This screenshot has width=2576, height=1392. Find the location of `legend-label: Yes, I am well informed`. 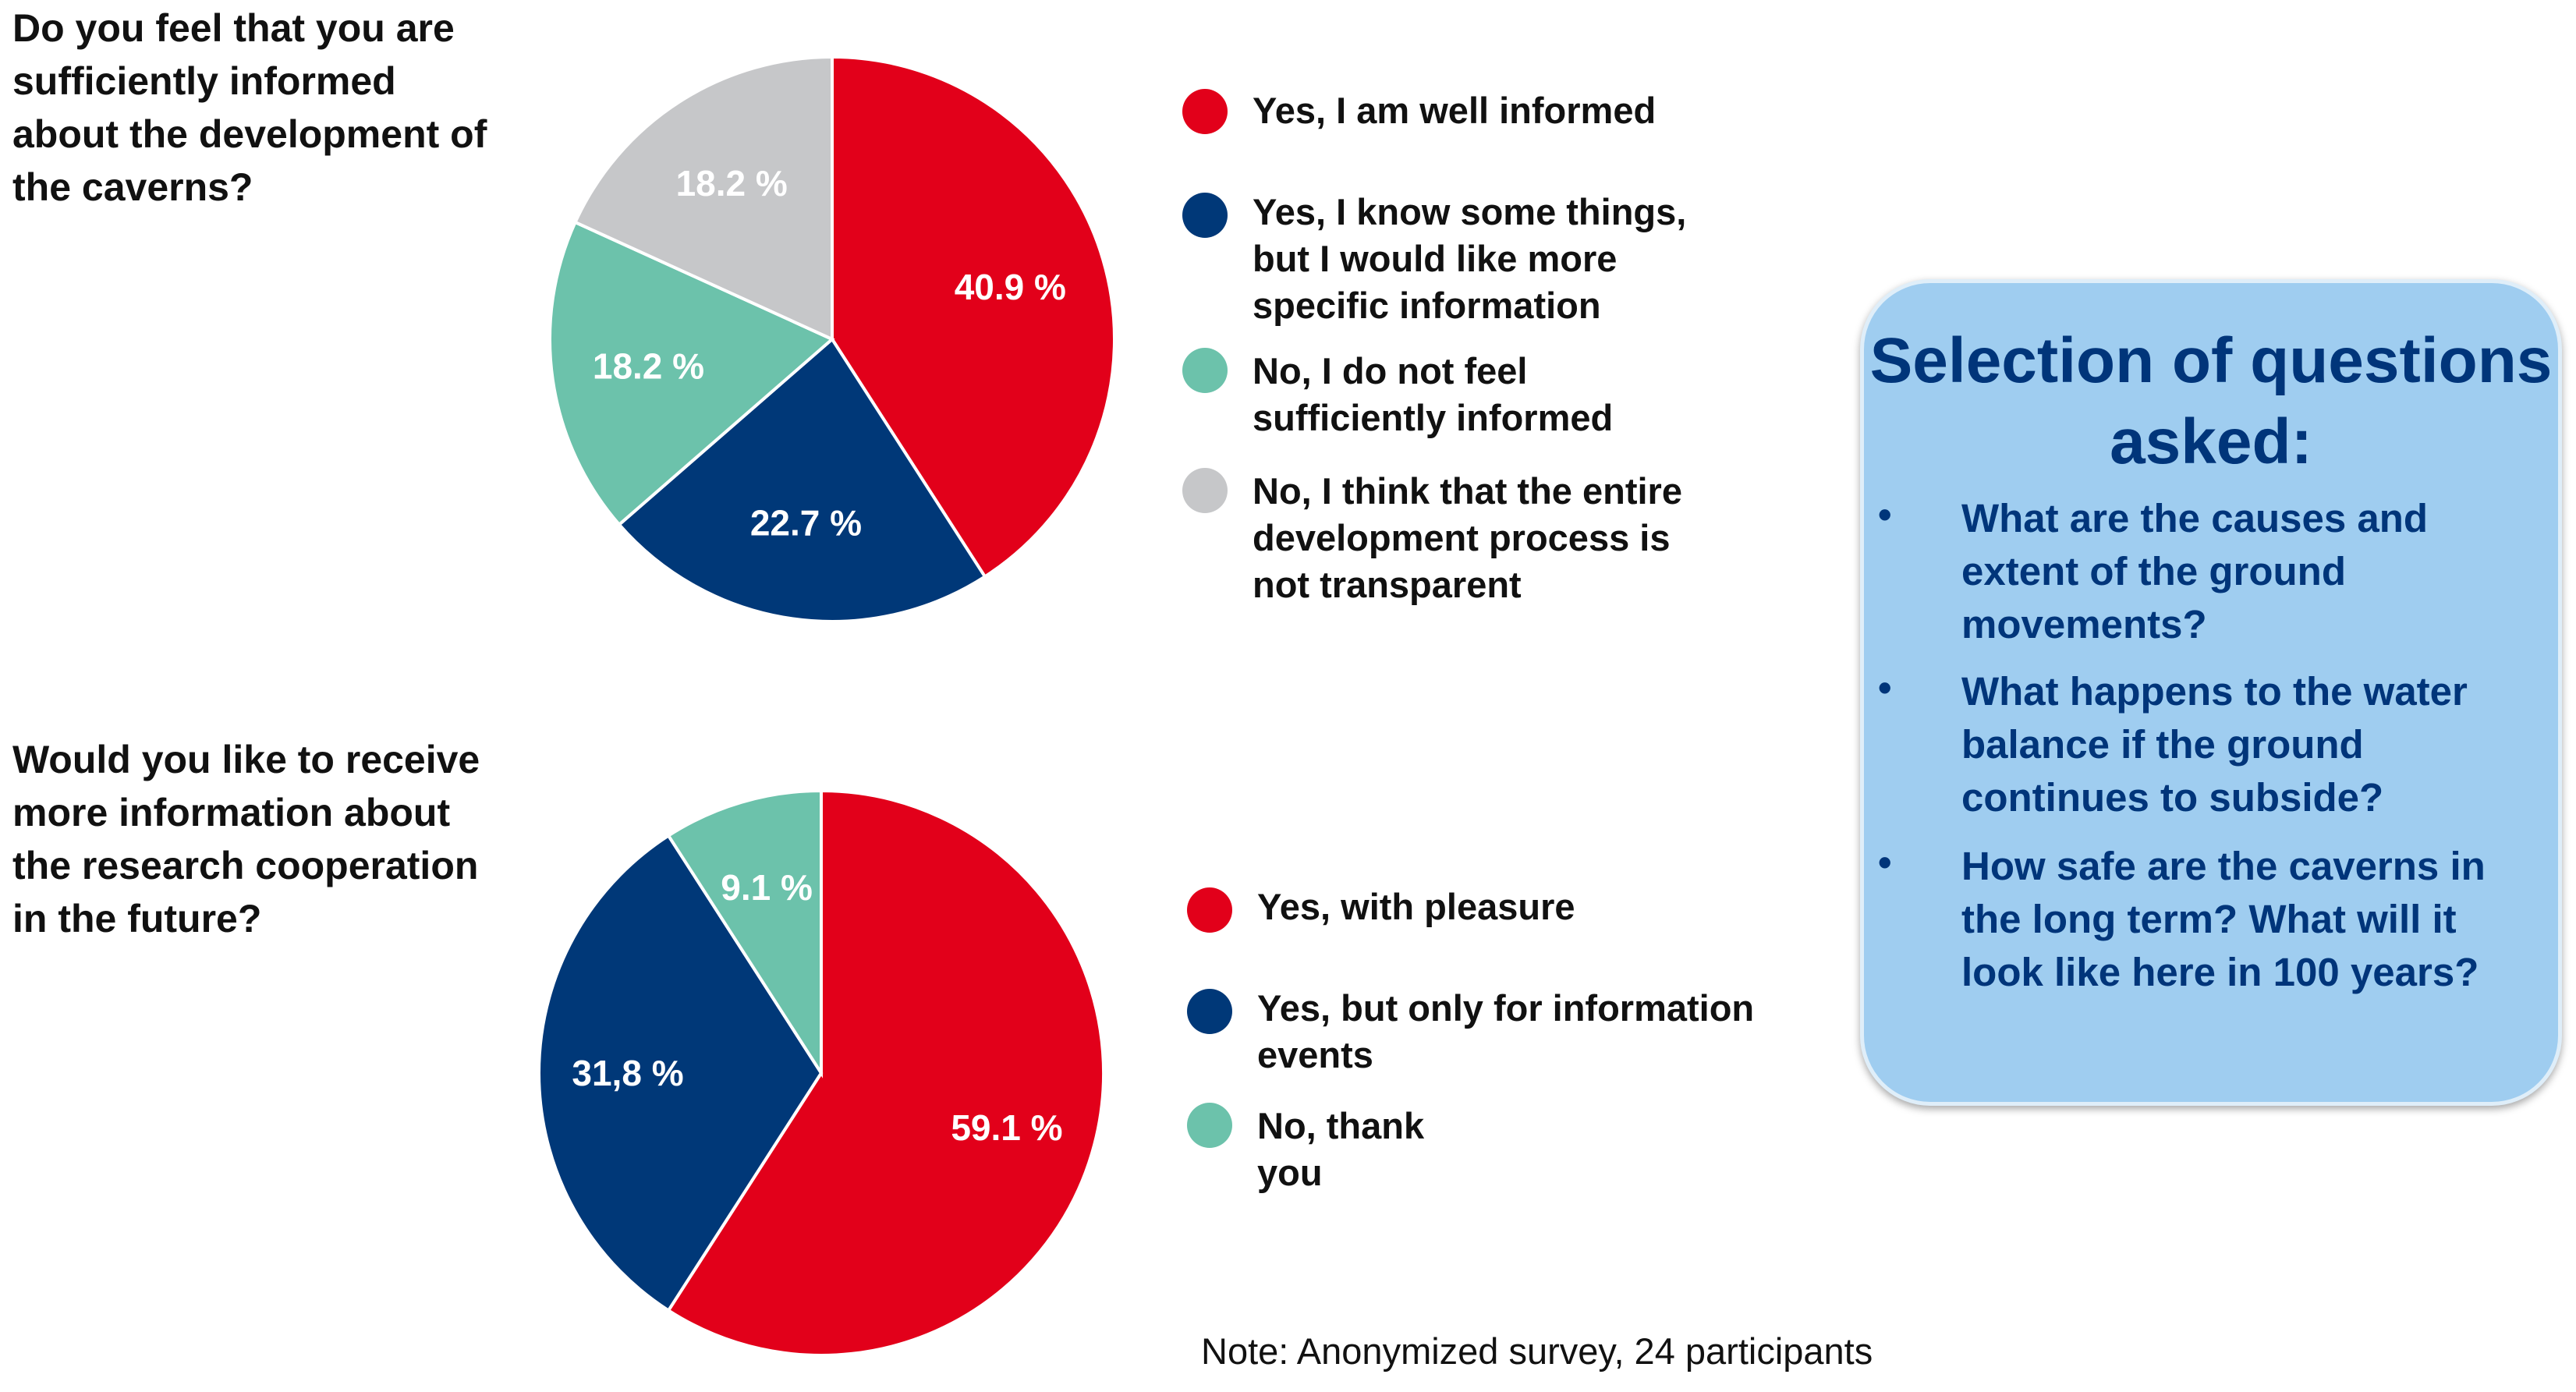

legend-label: Yes, I am well informed is located at coordinates (1455, 110).